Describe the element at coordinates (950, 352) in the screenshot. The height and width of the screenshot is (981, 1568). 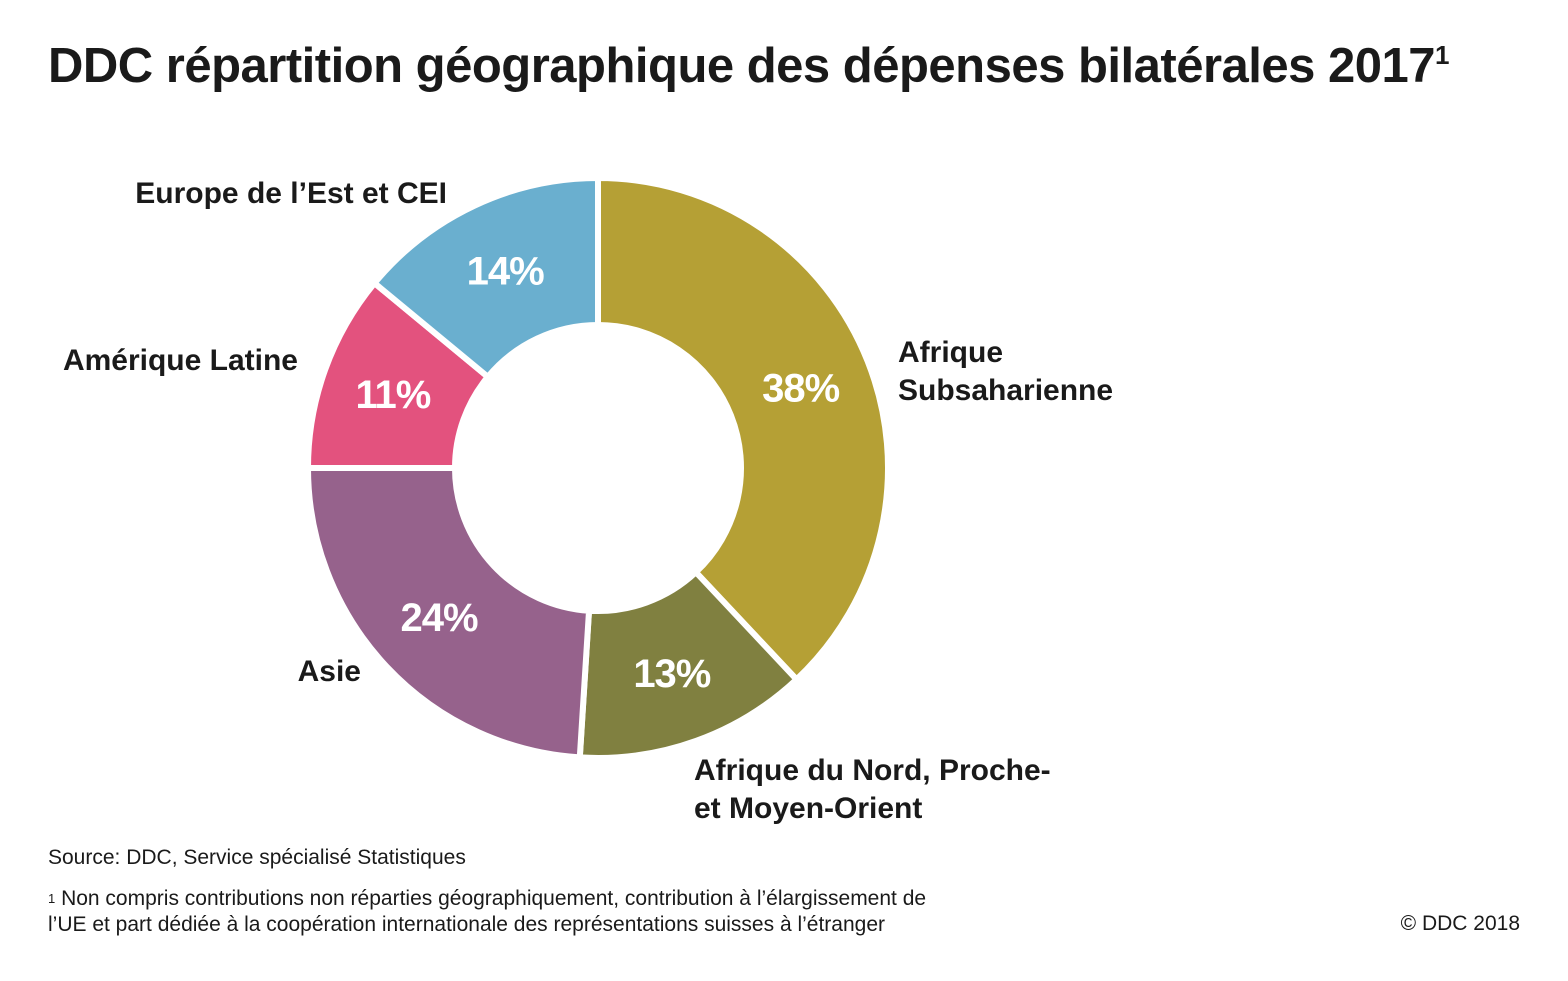
I see `slice-category-label-1-line-1: Afrique` at that location.